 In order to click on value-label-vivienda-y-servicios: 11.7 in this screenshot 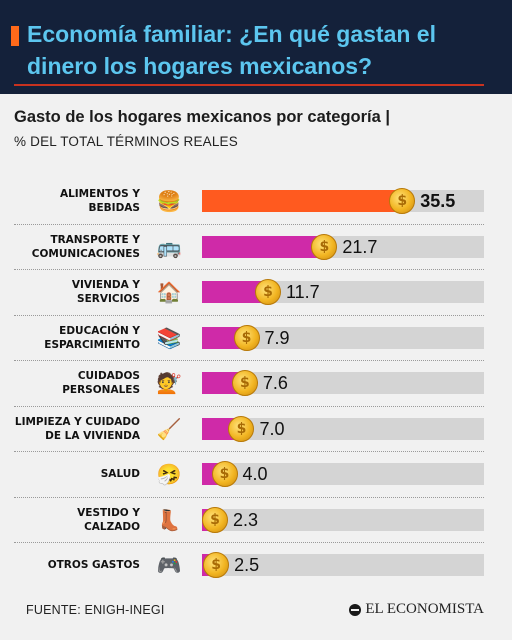, I will do `click(302, 292)`.